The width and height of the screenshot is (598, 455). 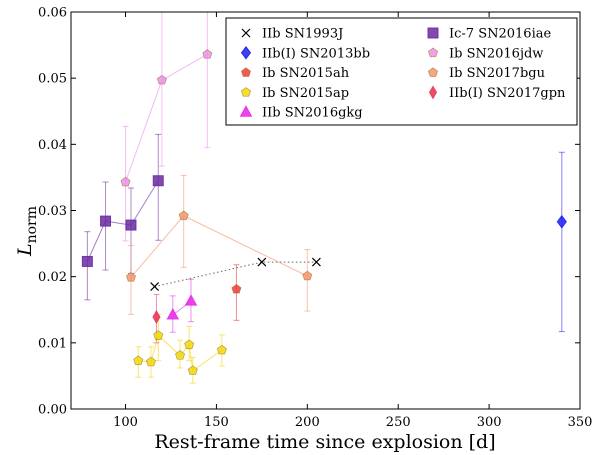 What do you see at coordinates (497, 73) in the screenshot?
I see `legend-label: Ib SN2017bgu` at bounding box center [497, 73].